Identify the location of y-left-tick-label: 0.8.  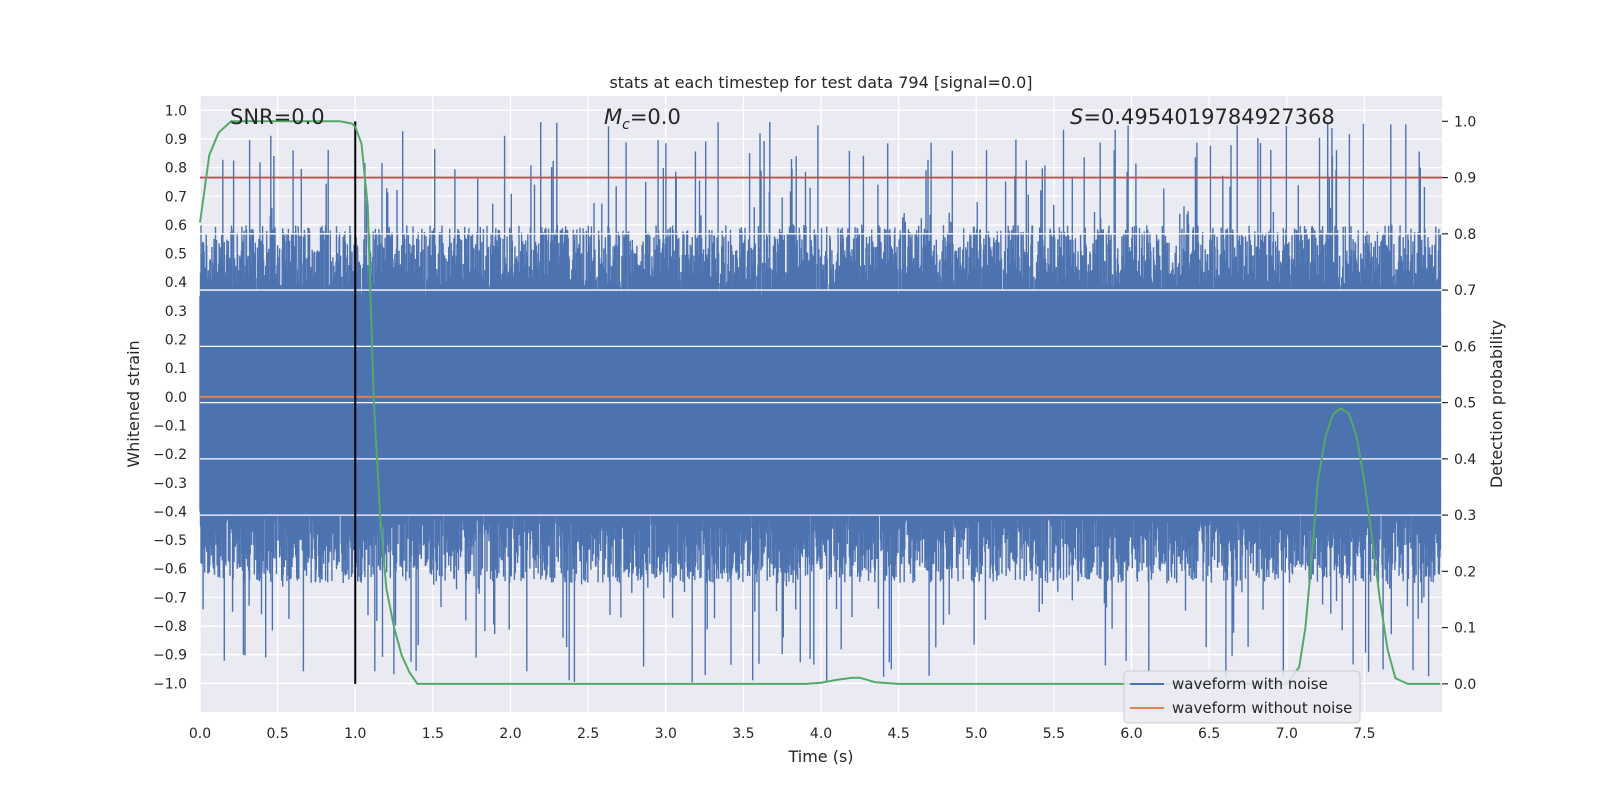
(176, 169).